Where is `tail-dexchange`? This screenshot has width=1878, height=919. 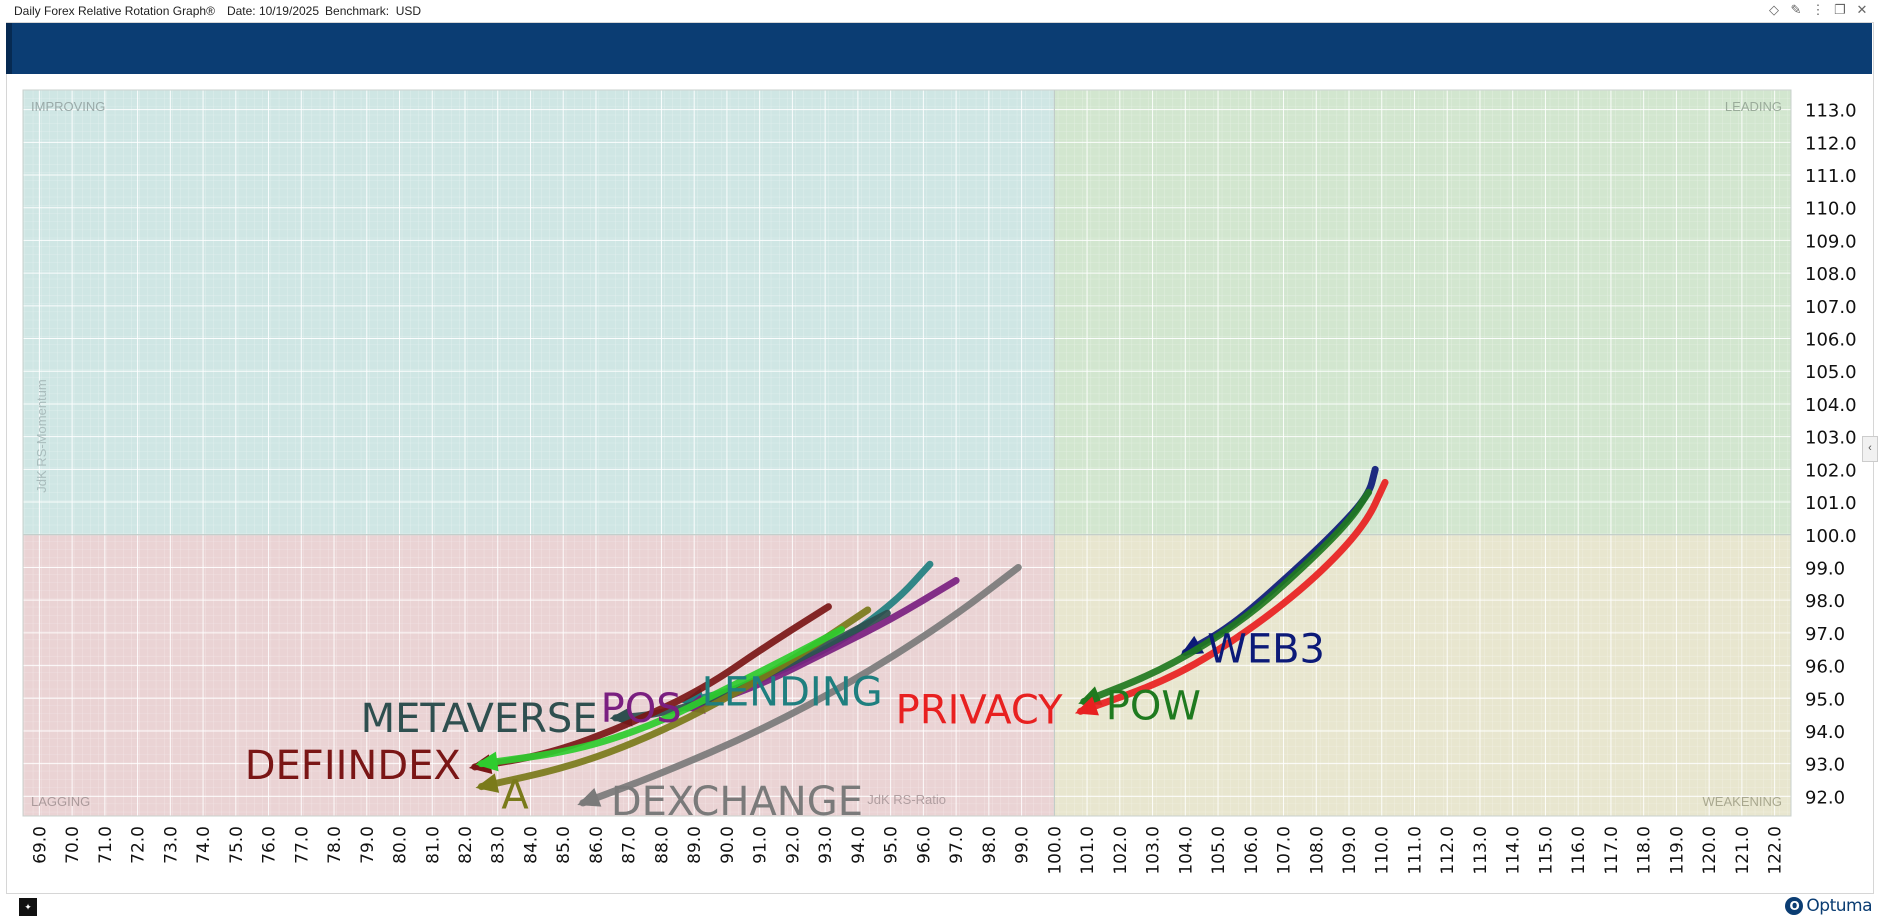 tail-dexchange is located at coordinates (800, 685).